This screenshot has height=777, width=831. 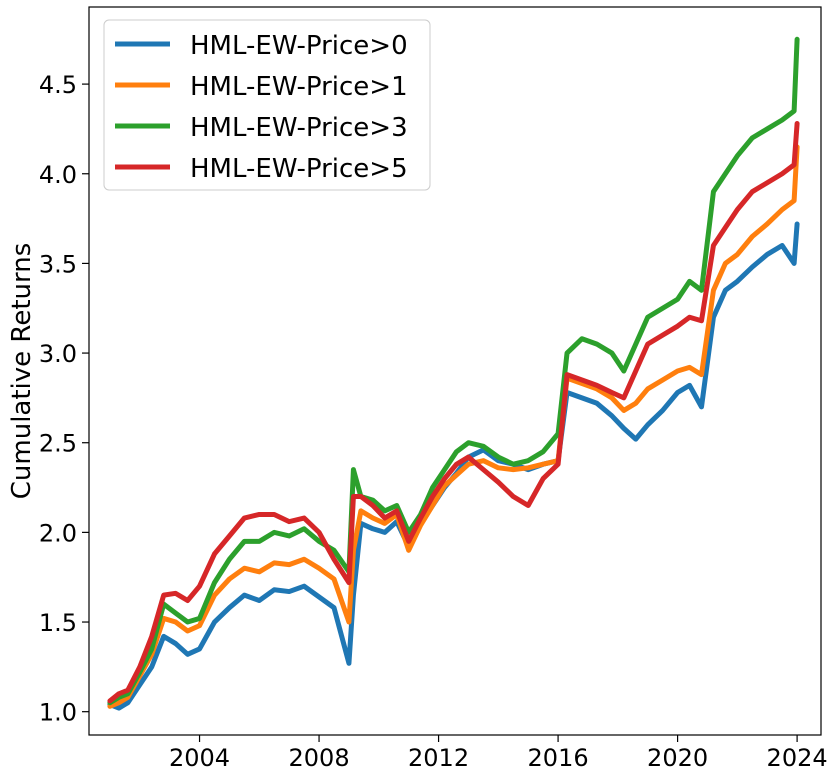 What do you see at coordinates (64, 399) in the screenshot?
I see `y-axis: 1.0 1.5 2.0 2.5 3.0 3.5 4.0 4.5` at bounding box center [64, 399].